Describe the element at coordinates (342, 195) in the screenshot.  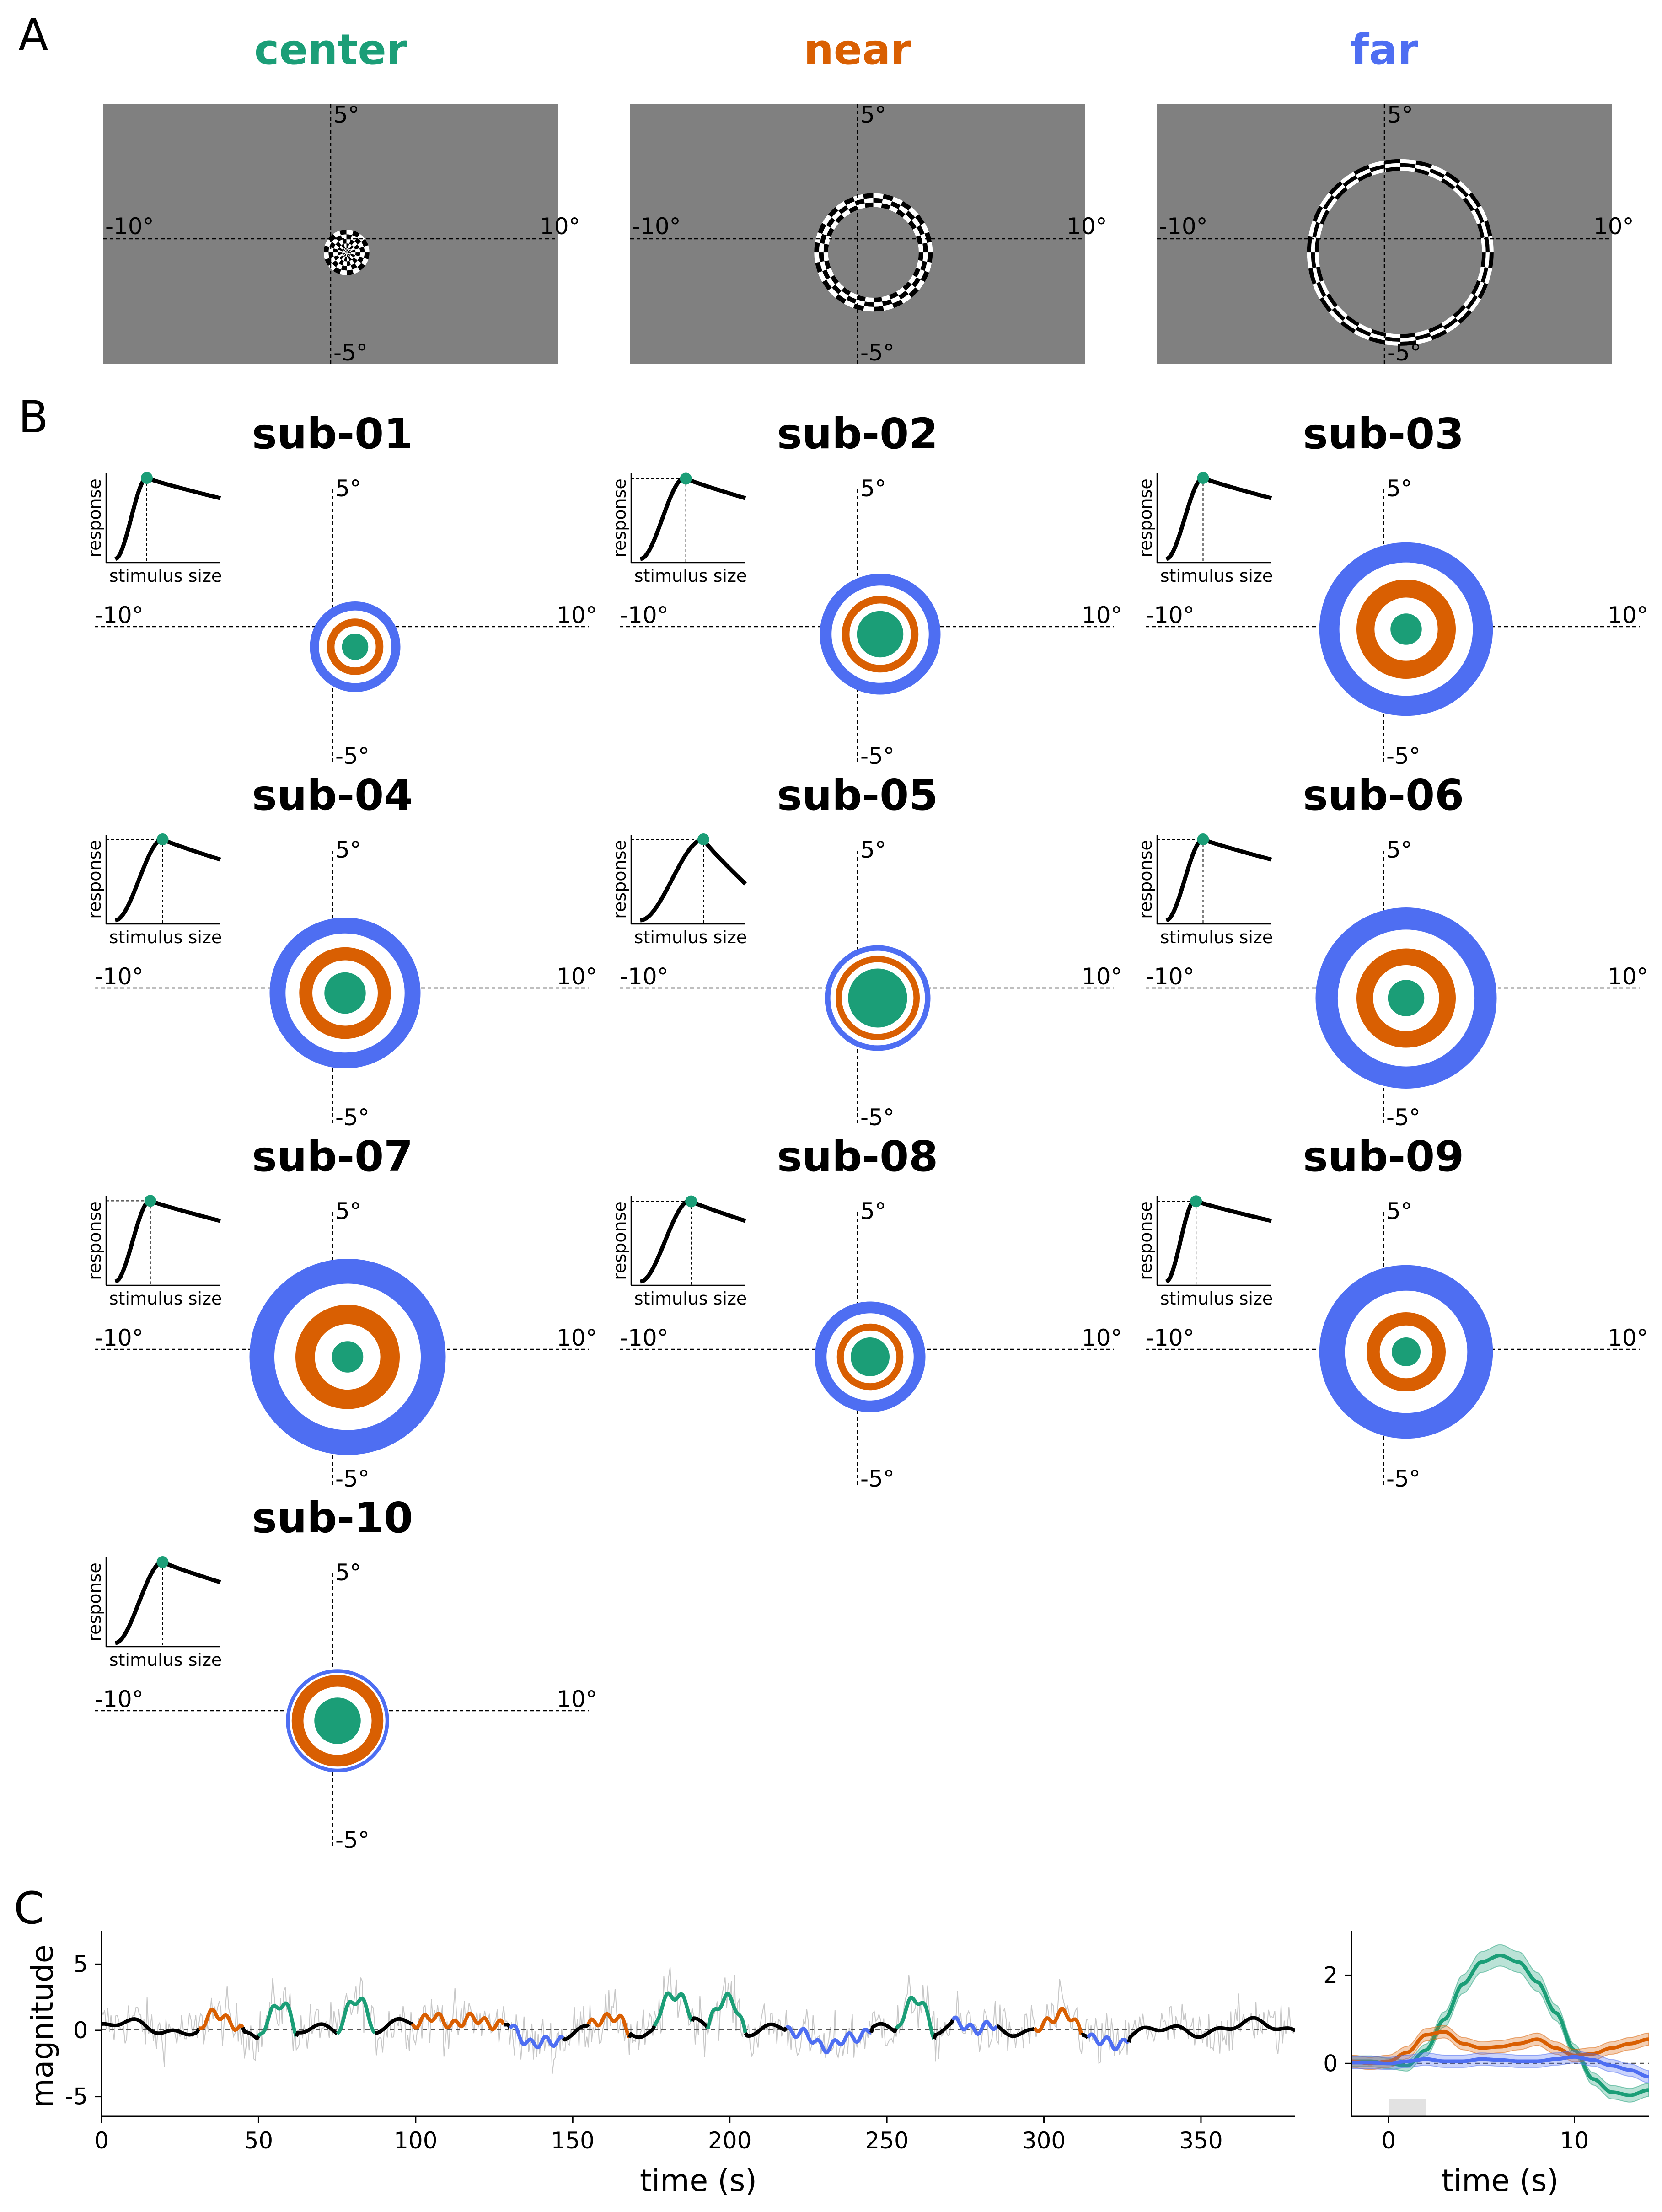
I see `stimulus-center: center 5° -5° -10° 10°` at that location.